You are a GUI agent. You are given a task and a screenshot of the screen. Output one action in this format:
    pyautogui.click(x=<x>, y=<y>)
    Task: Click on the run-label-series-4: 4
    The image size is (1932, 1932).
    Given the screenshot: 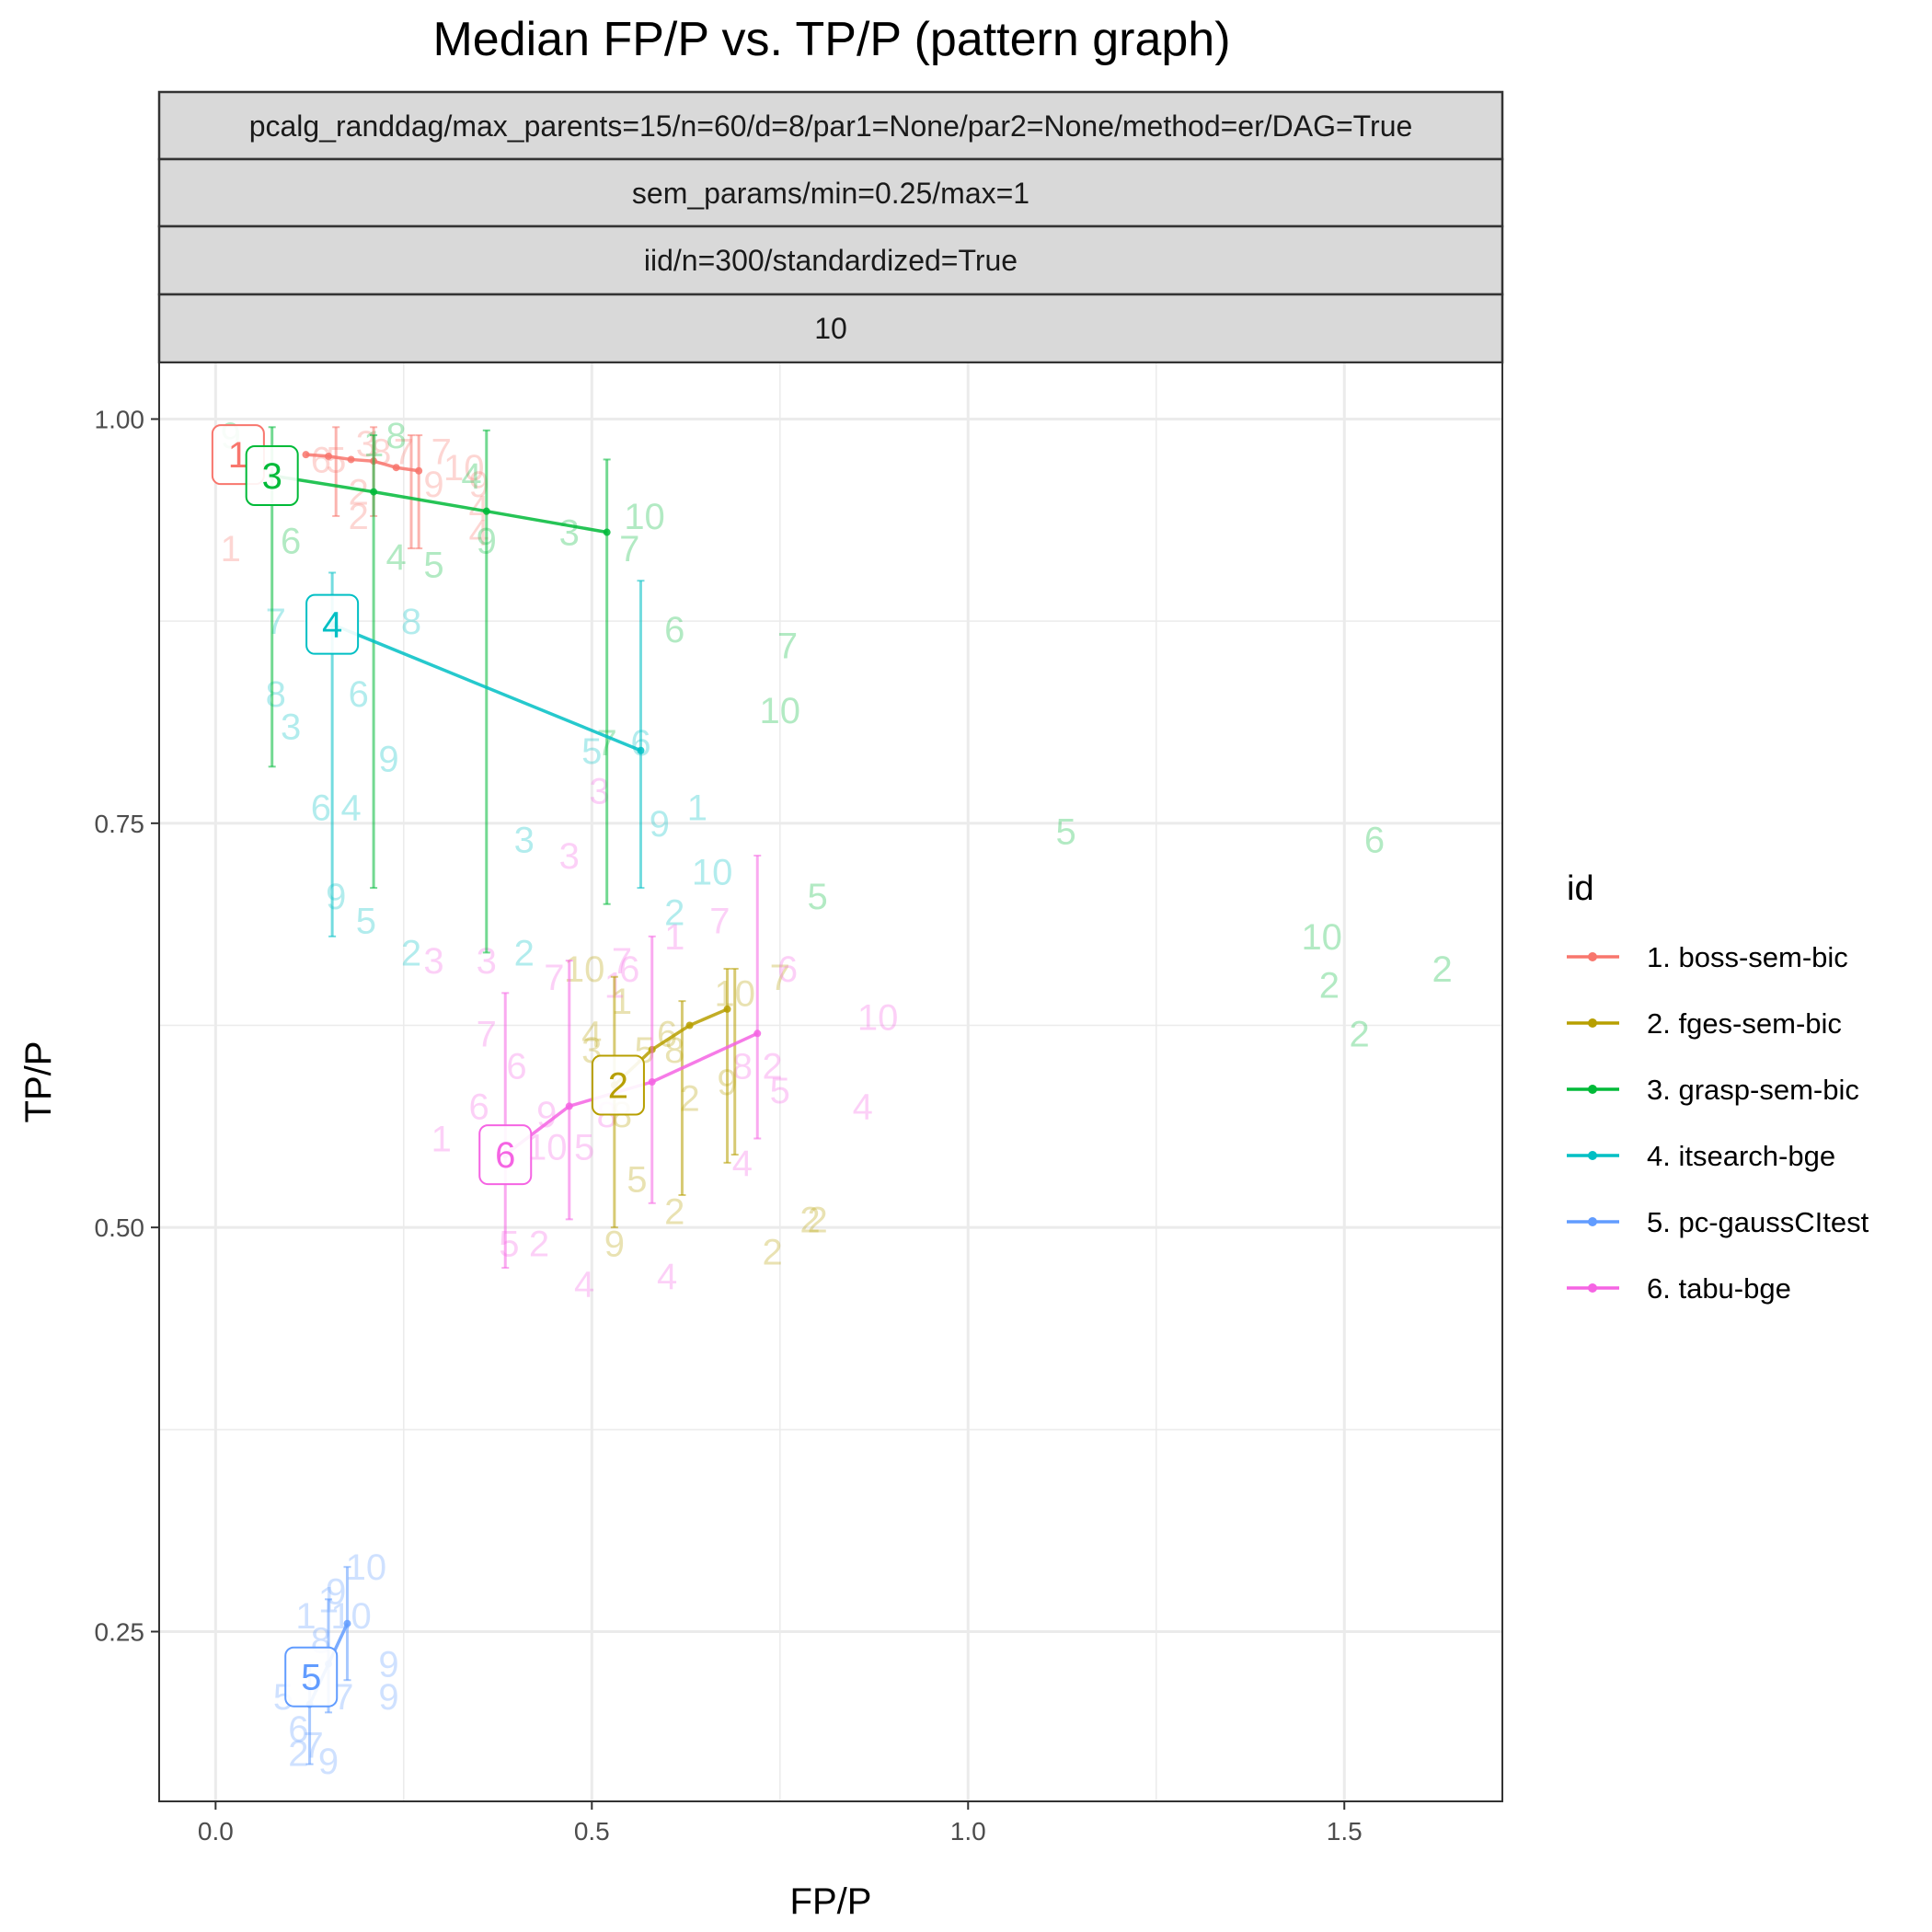 What is the action you would take?
    pyautogui.click(x=350, y=808)
    